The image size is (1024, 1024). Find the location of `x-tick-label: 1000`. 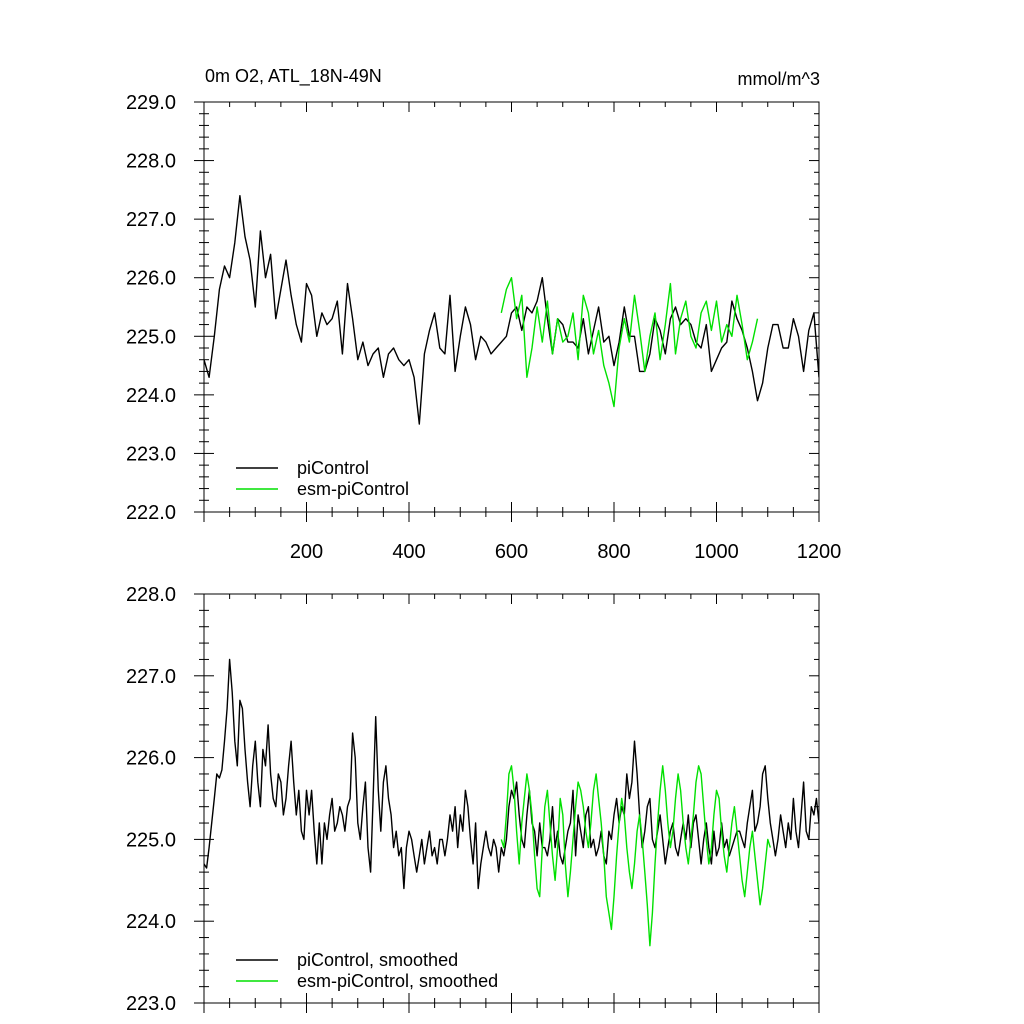

x-tick-label: 1000 is located at coordinates (716, 552).